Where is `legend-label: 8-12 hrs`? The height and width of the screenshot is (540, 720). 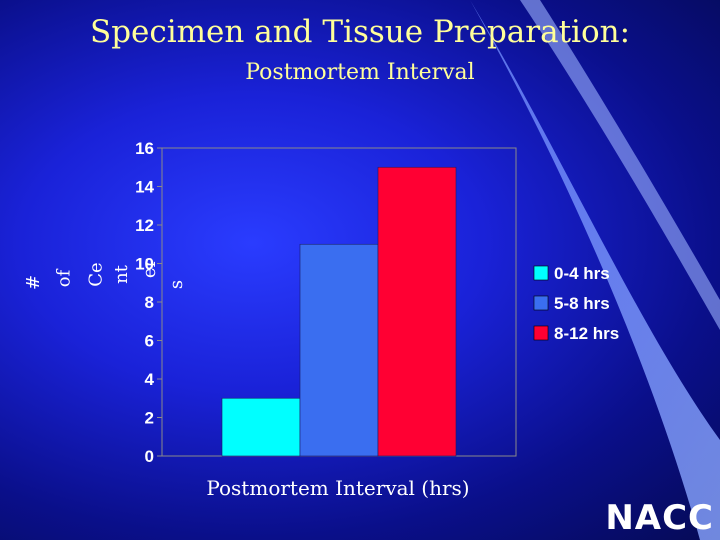
legend-label: 8-12 hrs is located at coordinates (586, 333).